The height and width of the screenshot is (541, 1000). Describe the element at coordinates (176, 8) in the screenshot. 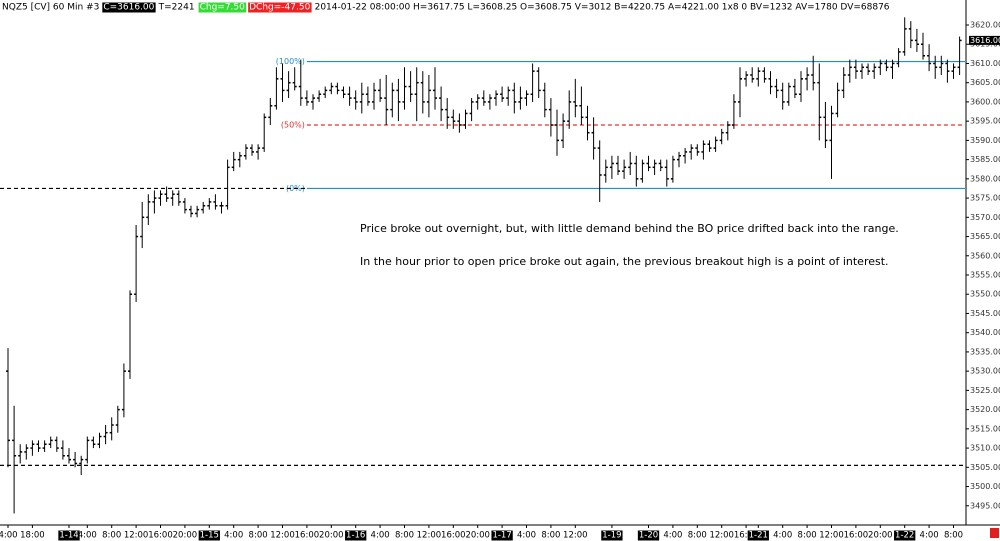

I see `header-field: T=2241` at that location.